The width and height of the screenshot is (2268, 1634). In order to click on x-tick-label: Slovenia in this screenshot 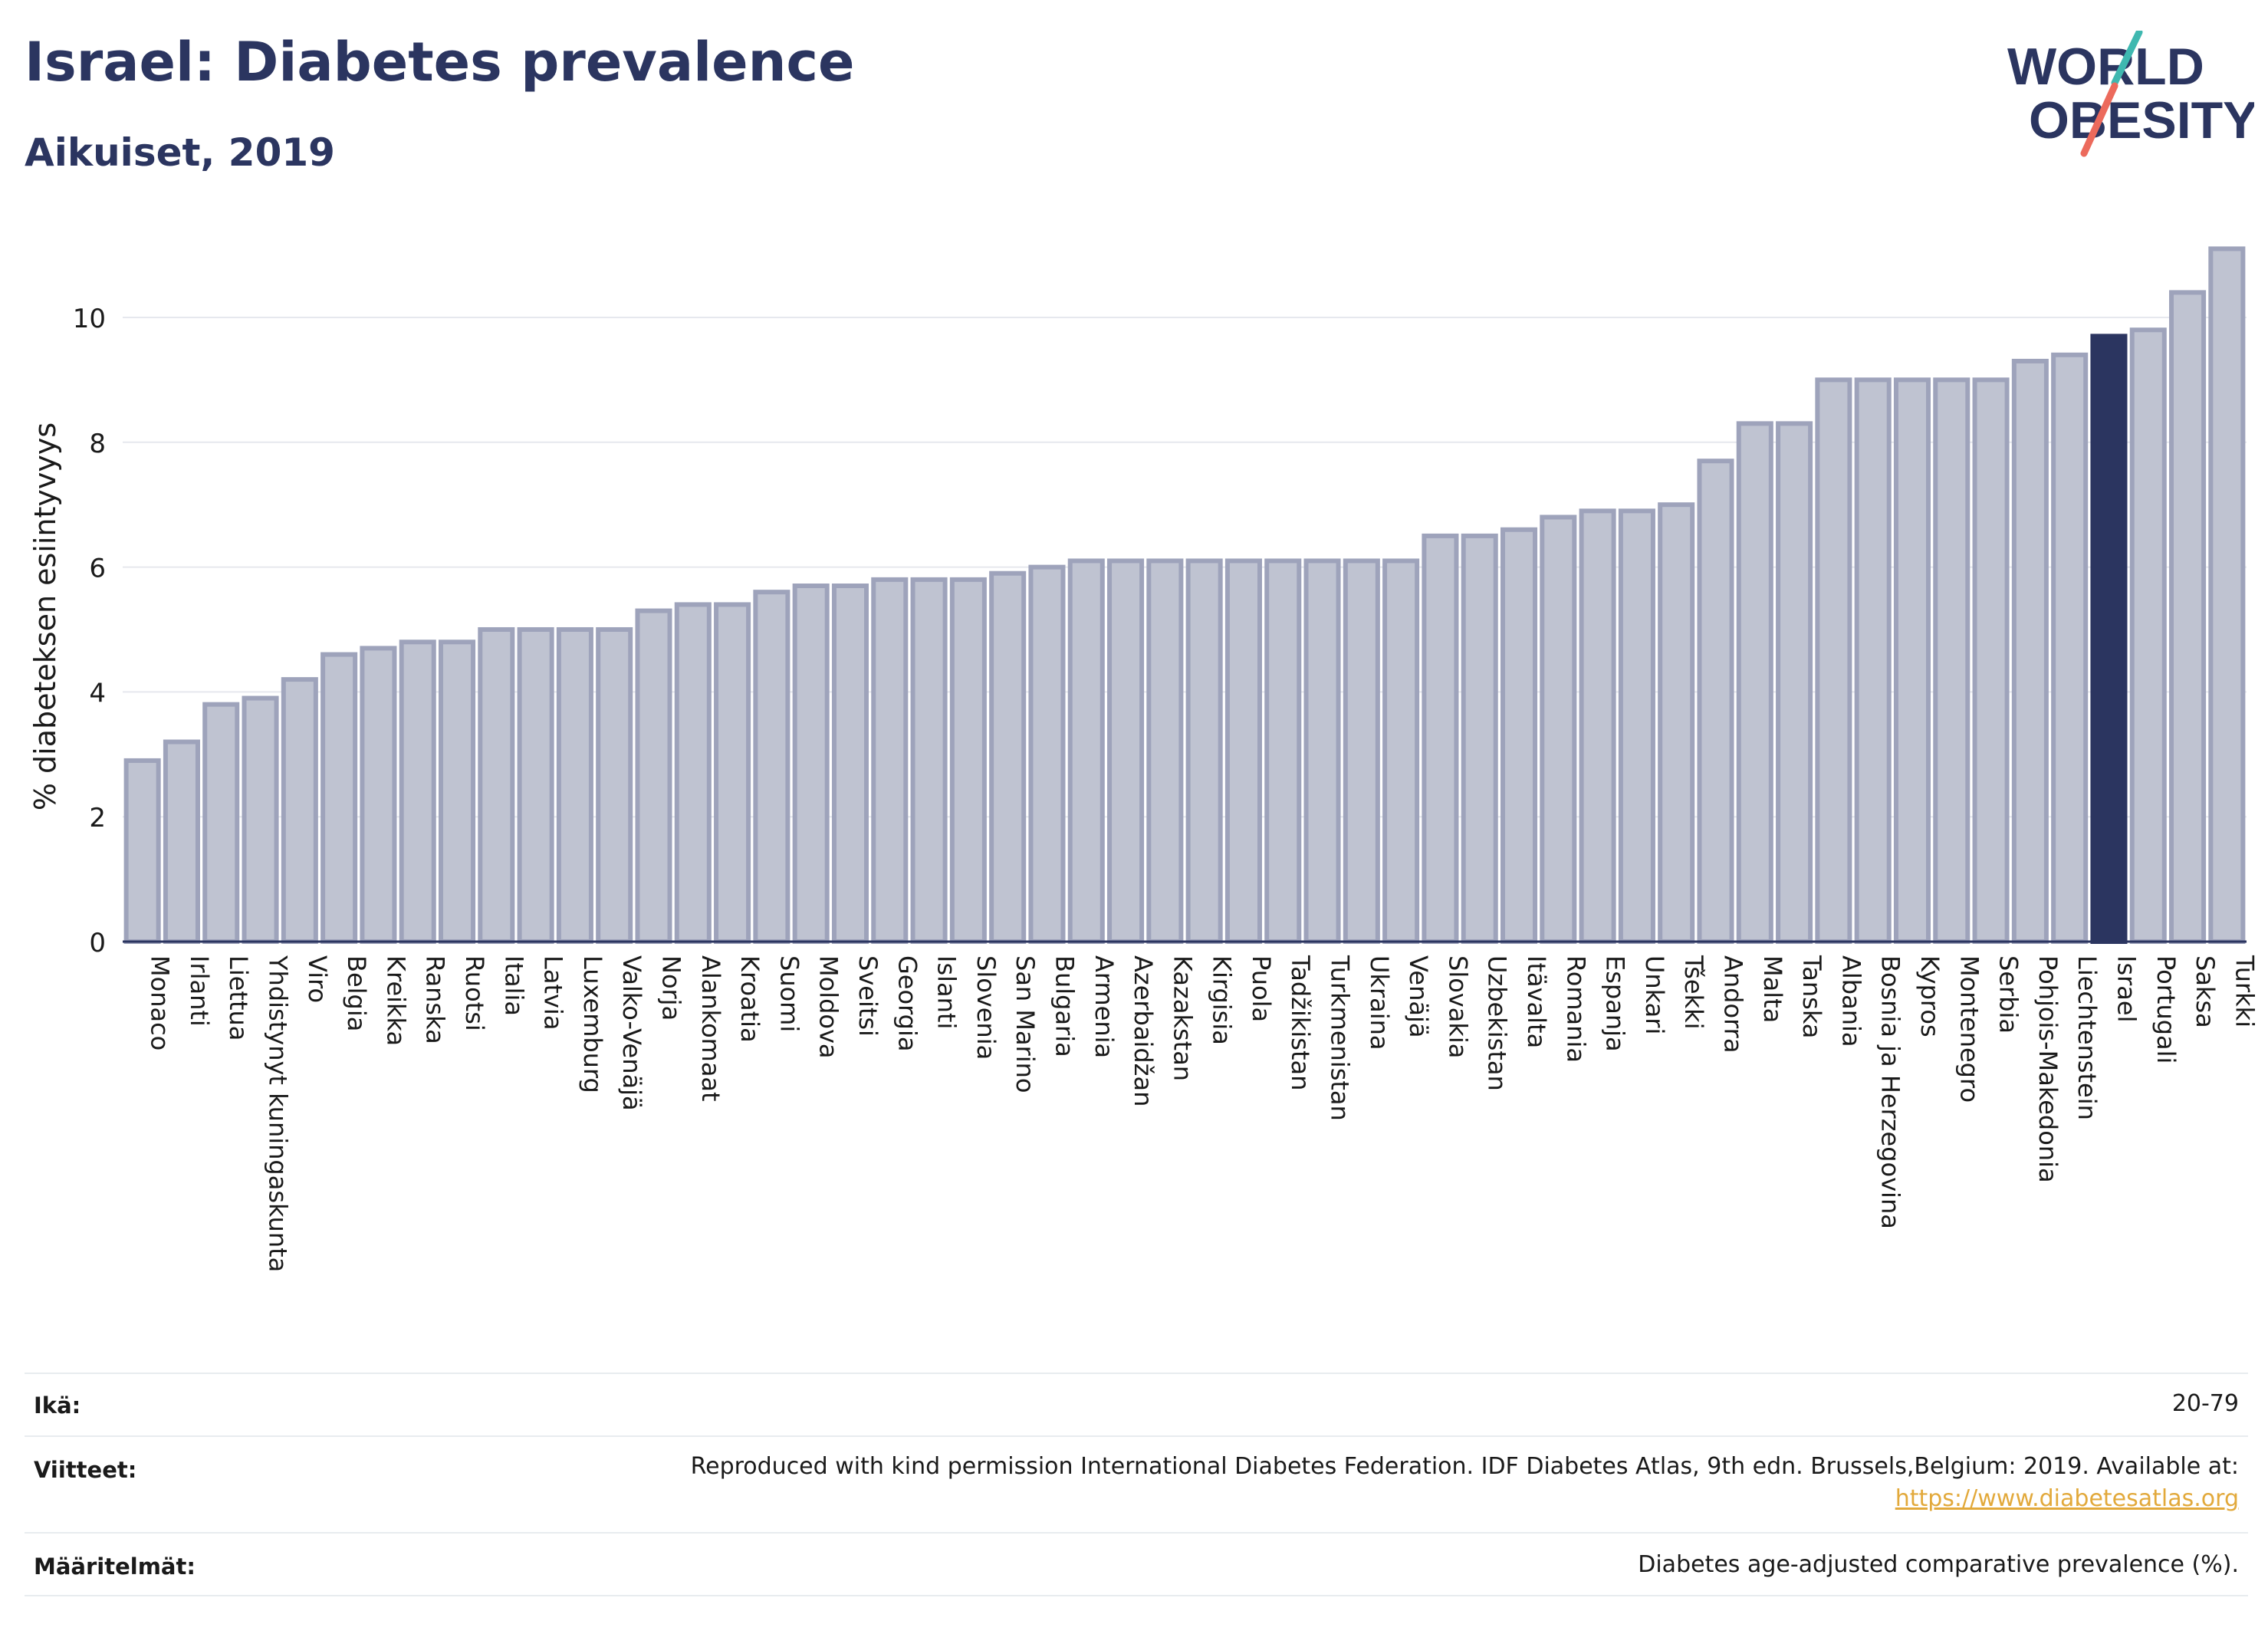, I will do `click(986, 1008)`.